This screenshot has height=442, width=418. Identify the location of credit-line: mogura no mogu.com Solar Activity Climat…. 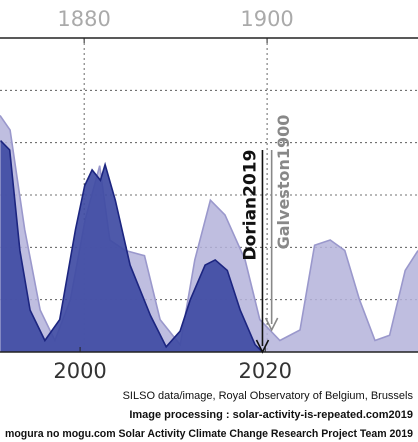
(209, 434).